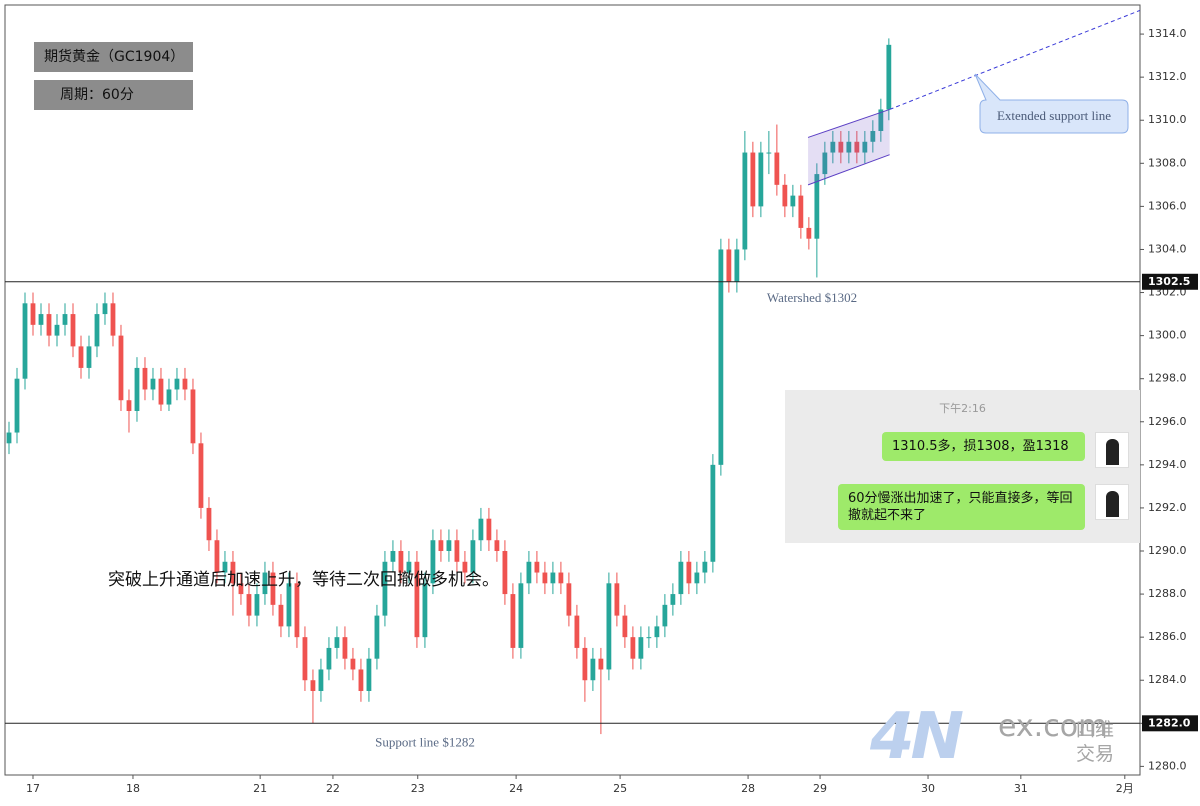  I want to click on price-tag-label: 1302.5, so click(1169, 281).